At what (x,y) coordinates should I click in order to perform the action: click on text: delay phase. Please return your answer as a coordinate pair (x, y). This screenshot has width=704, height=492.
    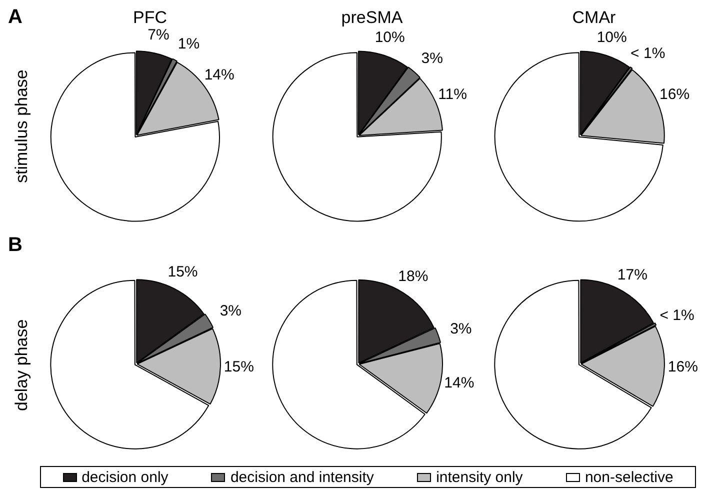
    Looking at the image, I should click on (22, 365).